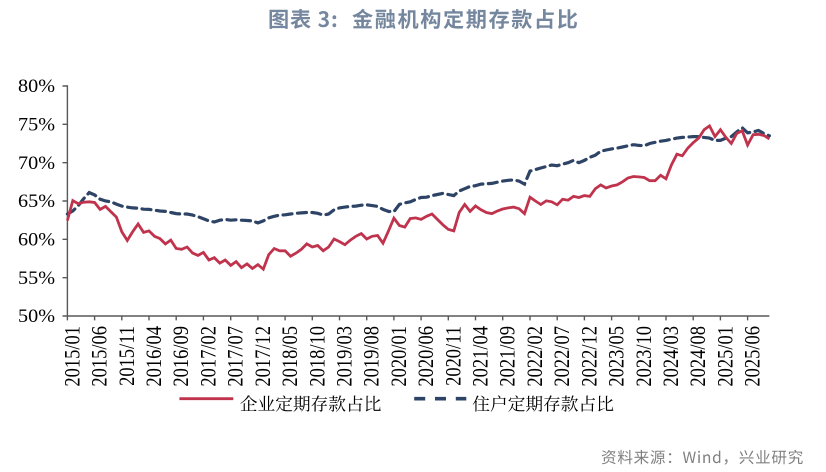  Describe the element at coordinates (672, 356) in the screenshot. I see `svg-text: 2024/03` at that location.